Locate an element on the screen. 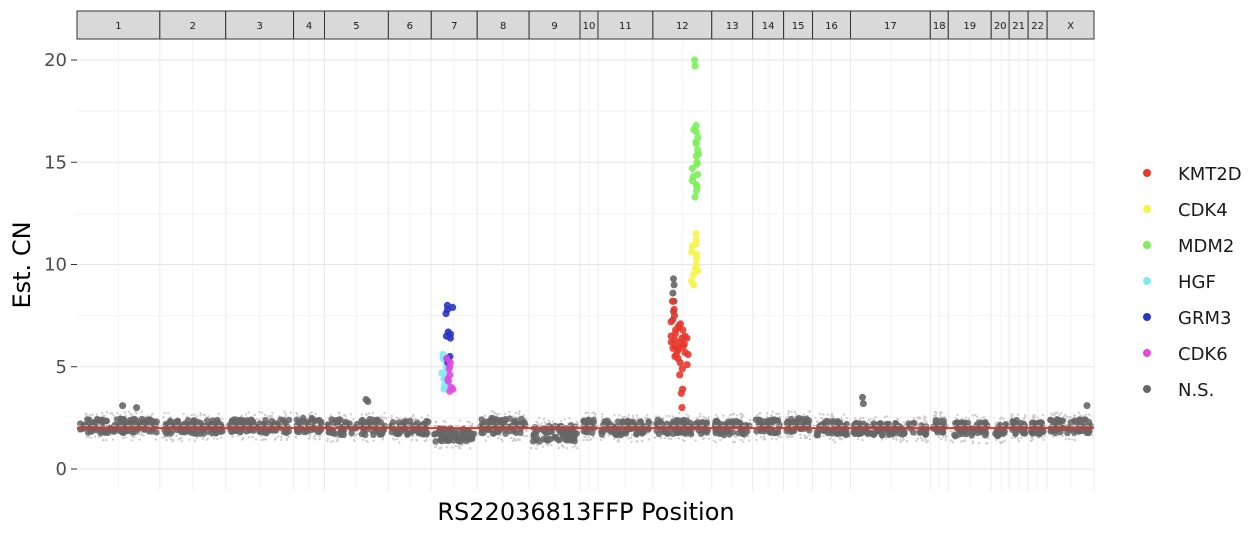 This screenshot has width=1260, height=536. facet-strip-label: 15 is located at coordinates (798, 26).